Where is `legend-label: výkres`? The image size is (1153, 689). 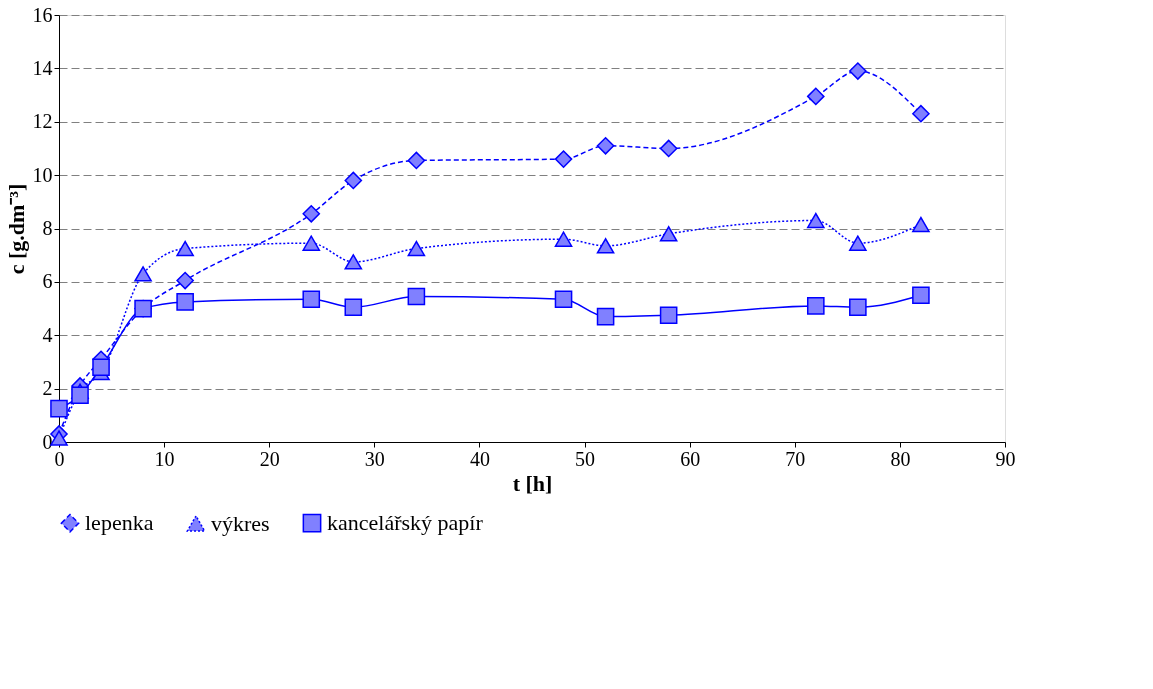
legend-label: výkres is located at coordinates (240, 523).